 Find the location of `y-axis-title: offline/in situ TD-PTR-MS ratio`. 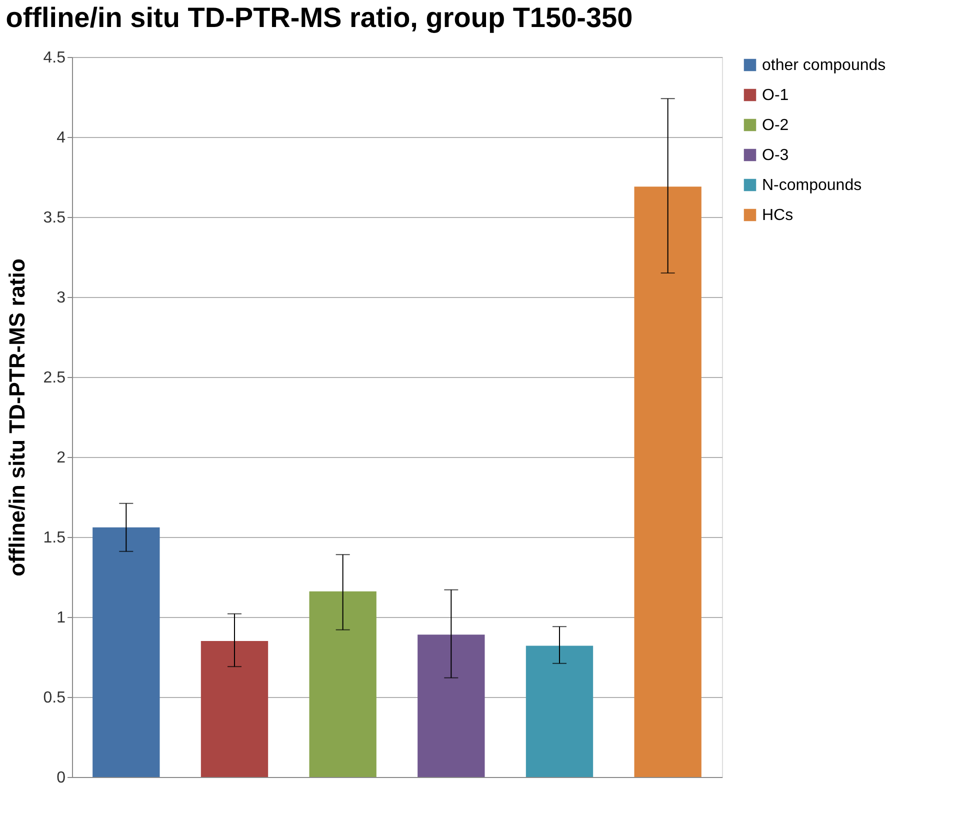

y-axis-title: offline/in situ TD-PTR-MS ratio is located at coordinates (17, 417).